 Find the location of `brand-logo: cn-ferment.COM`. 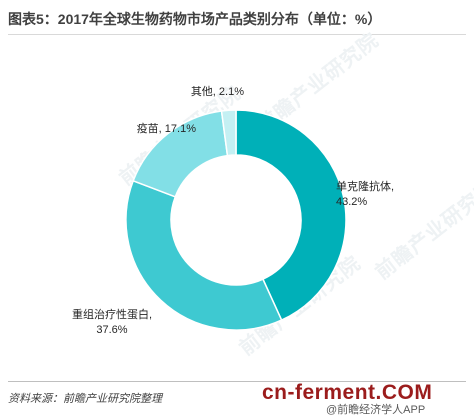

brand-logo: cn-ferment.COM is located at coordinates (347, 393).